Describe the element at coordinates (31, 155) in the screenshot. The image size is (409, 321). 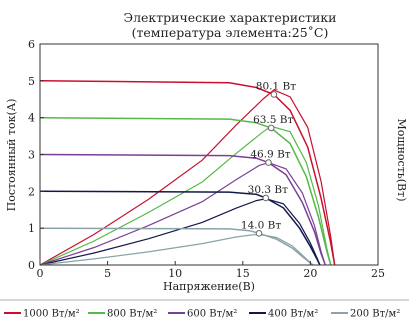
I see `y-tick-label: 3` at that location.